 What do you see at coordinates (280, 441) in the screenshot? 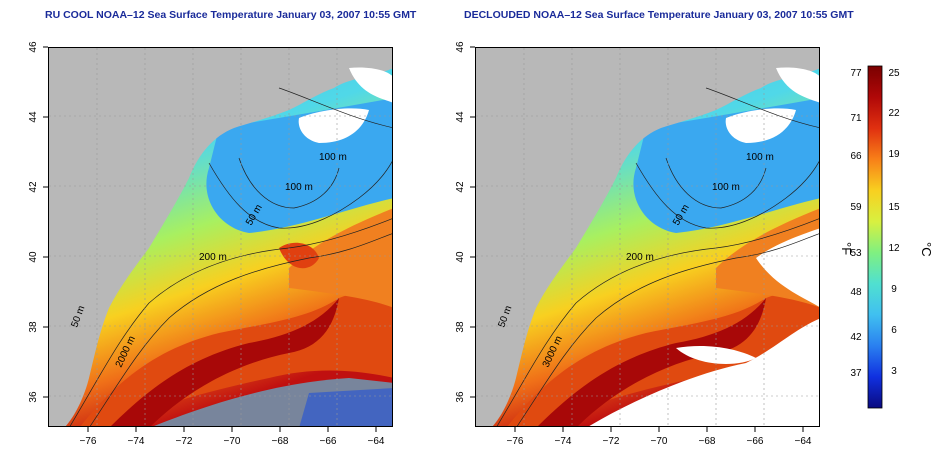
I see `left-lon-tick-label: −68` at bounding box center [280, 441].